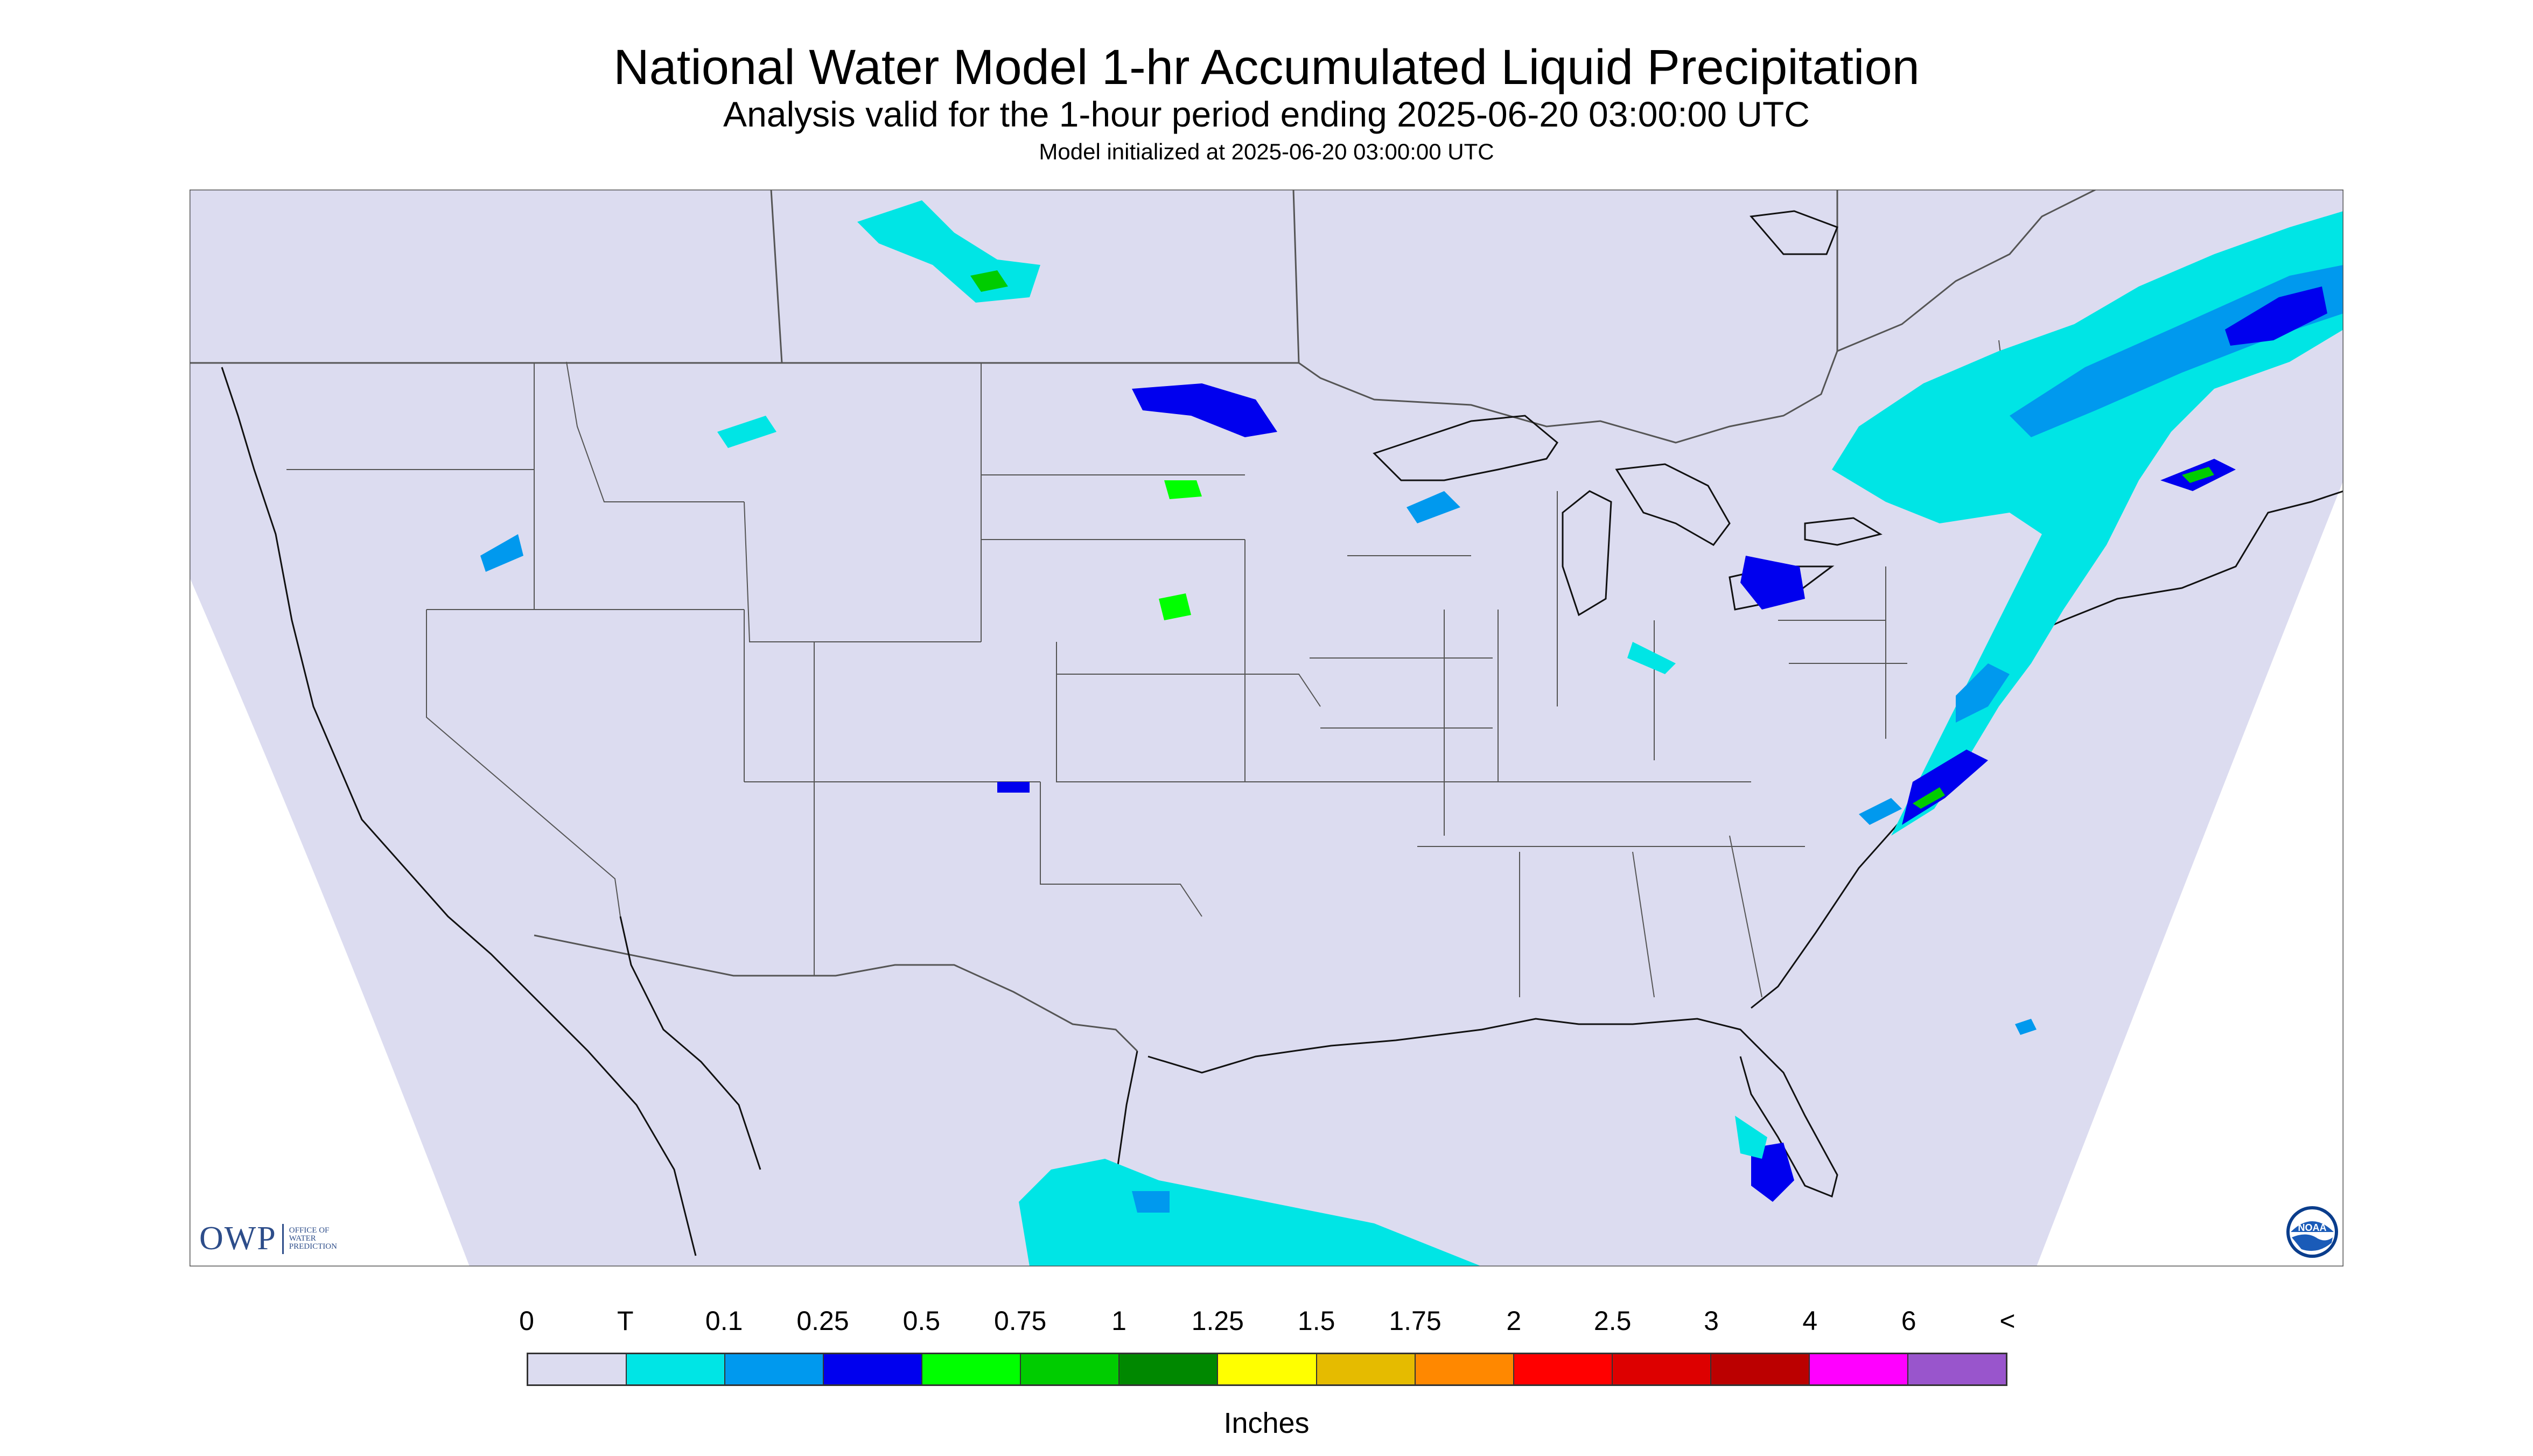 The height and width of the screenshot is (1456, 2533). I want to click on legend-tick-label: 2.5, so click(1612, 1321).